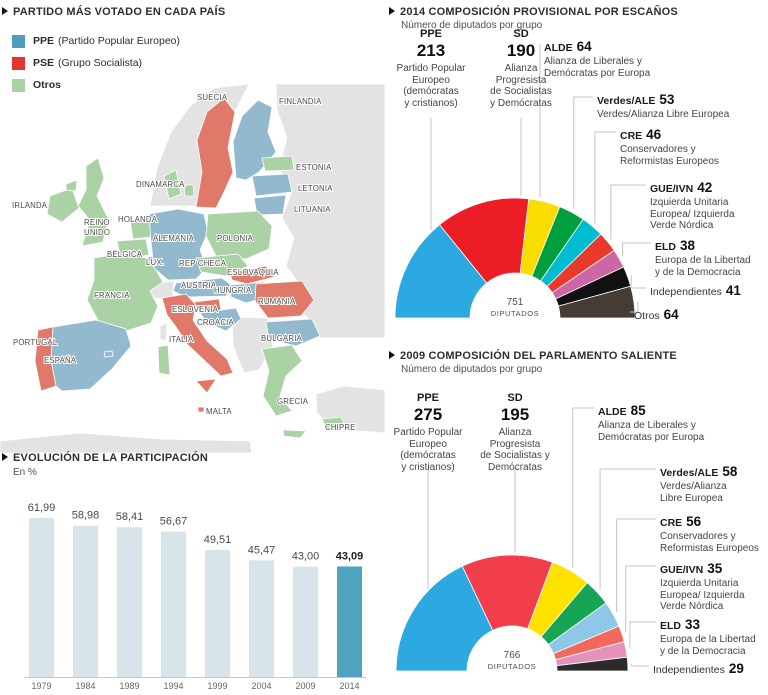  Describe the element at coordinates (42, 508) in the screenshot. I see `bar-value: 61,99` at that location.